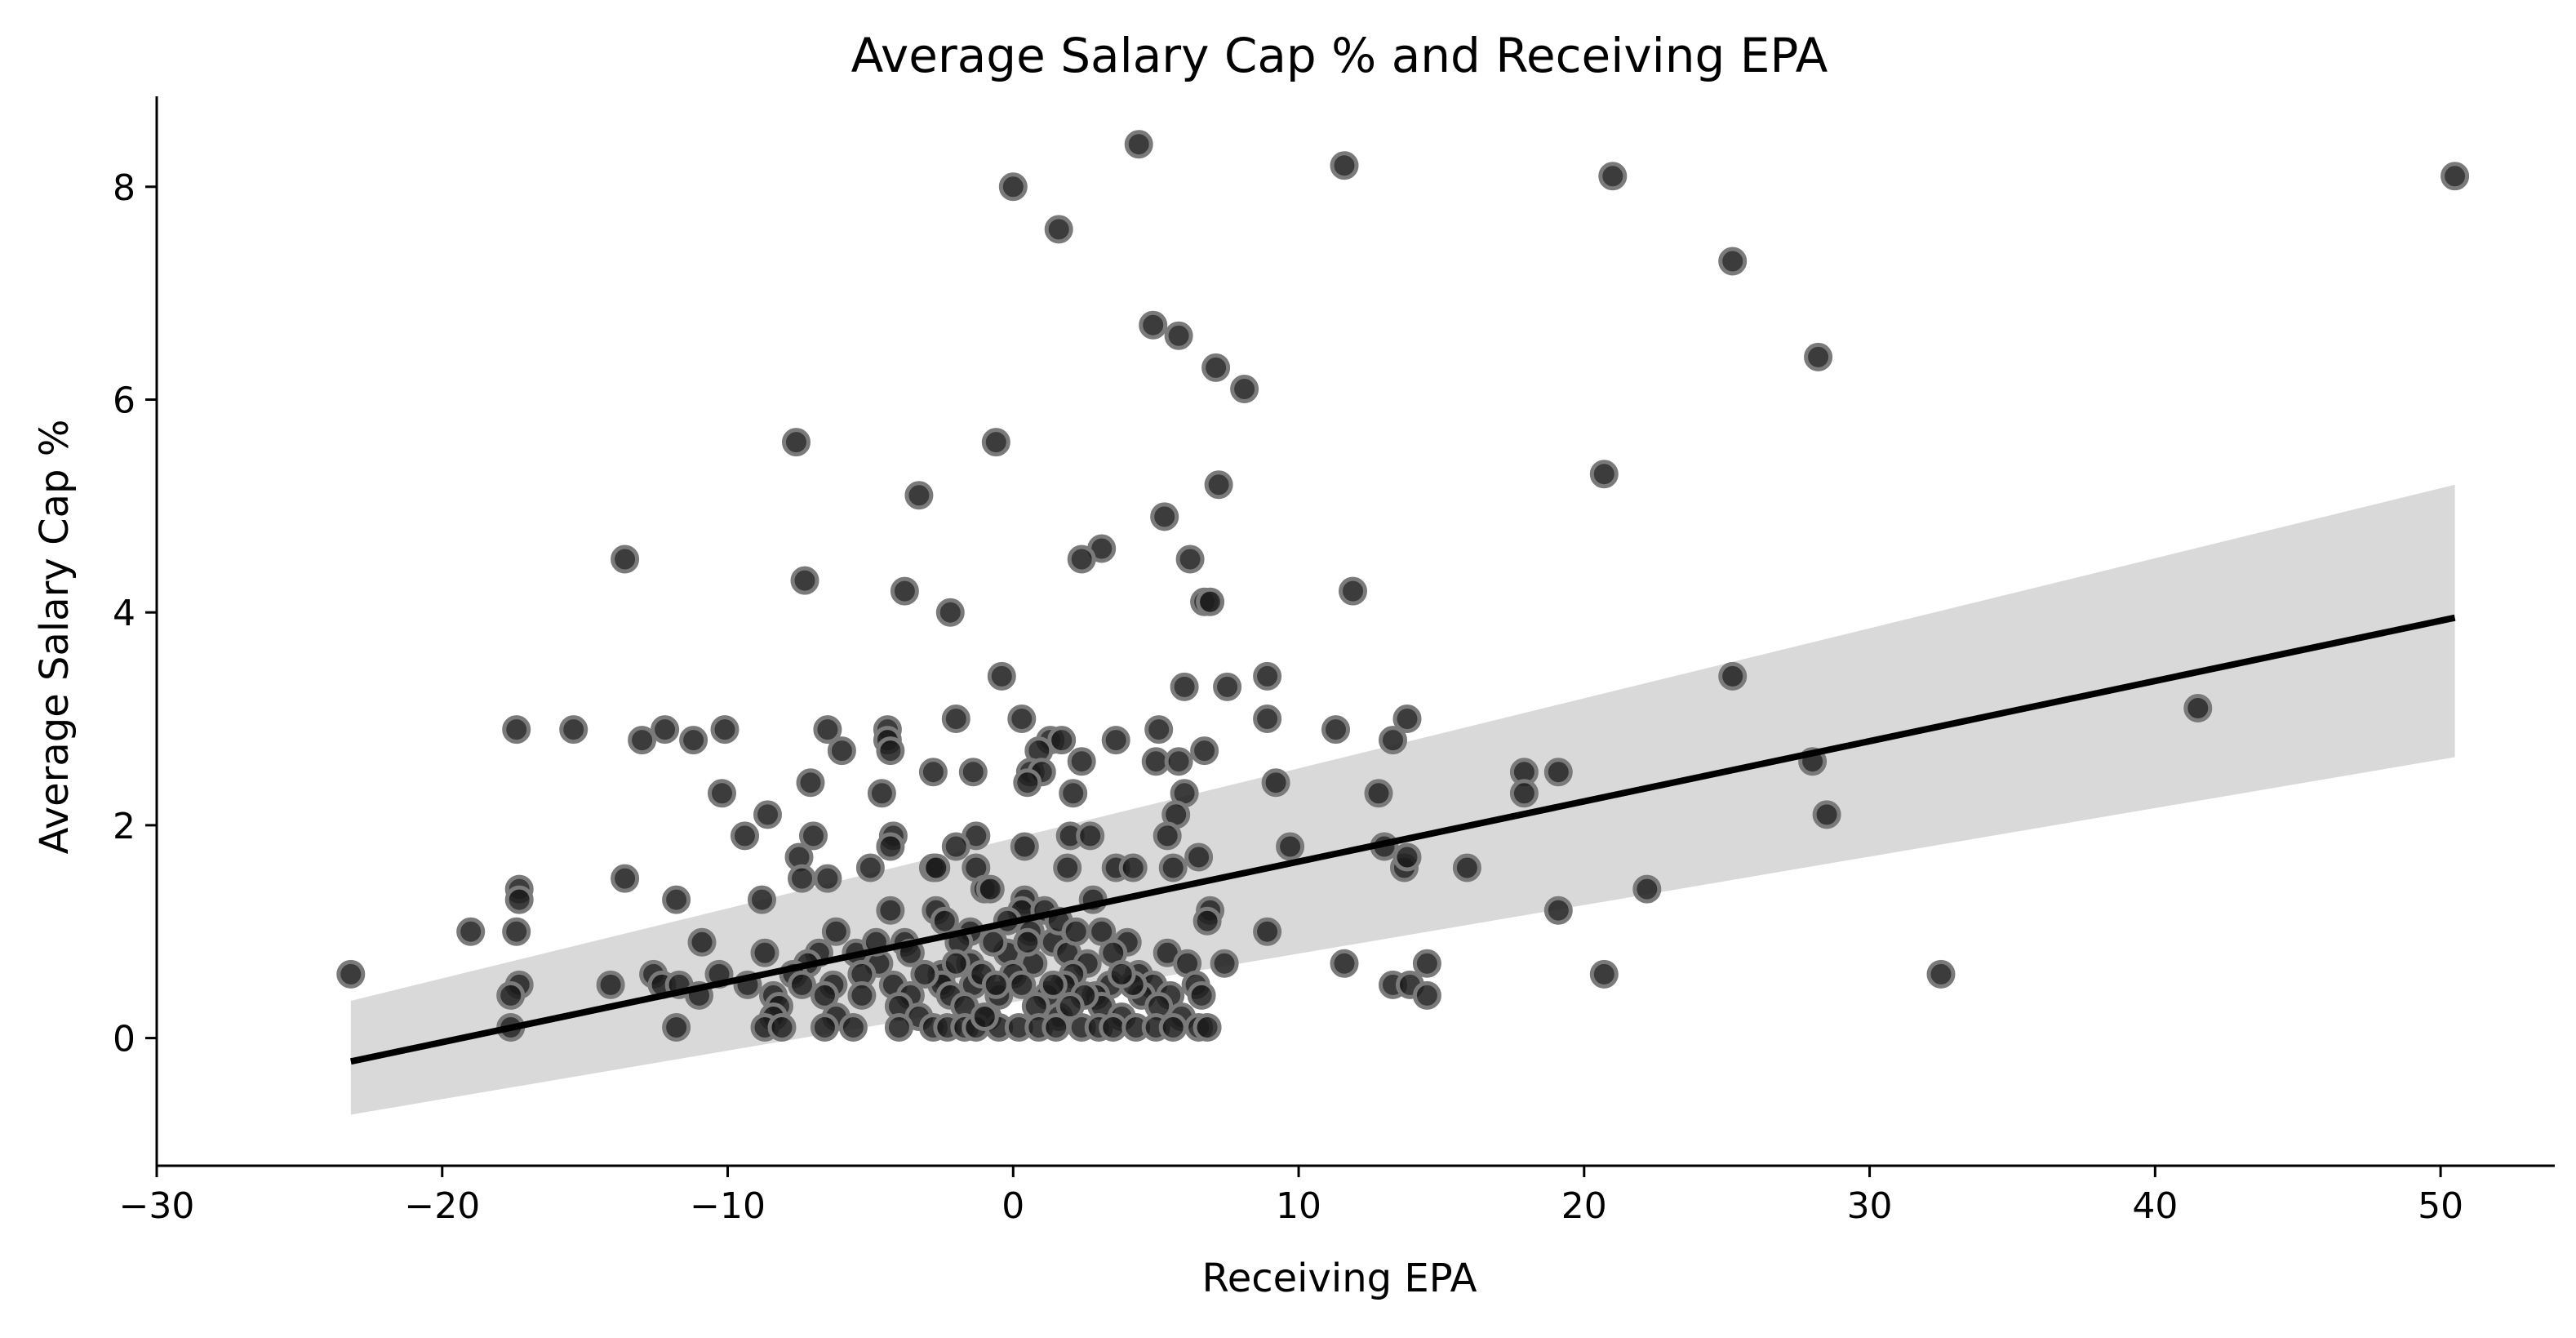  Describe the element at coordinates (2155, 1206) in the screenshot. I see `x-tick-label: 40` at that location.